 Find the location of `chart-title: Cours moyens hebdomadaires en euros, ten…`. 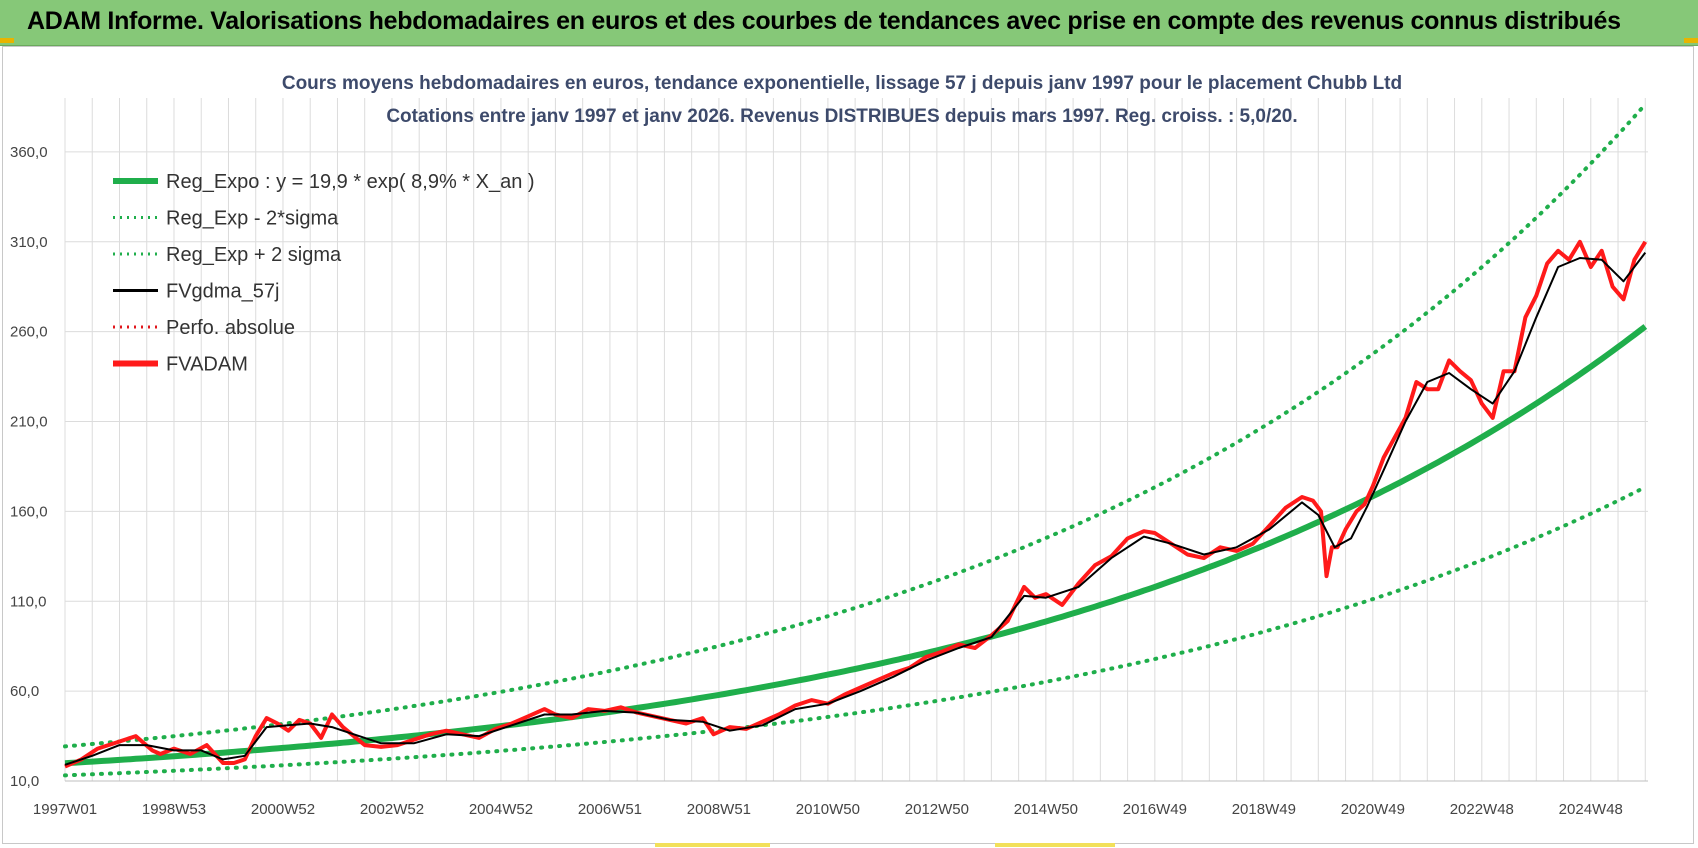

chart-title: Cours moyens hebdomadaires en euros, ten… is located at coordinates (842, 83).